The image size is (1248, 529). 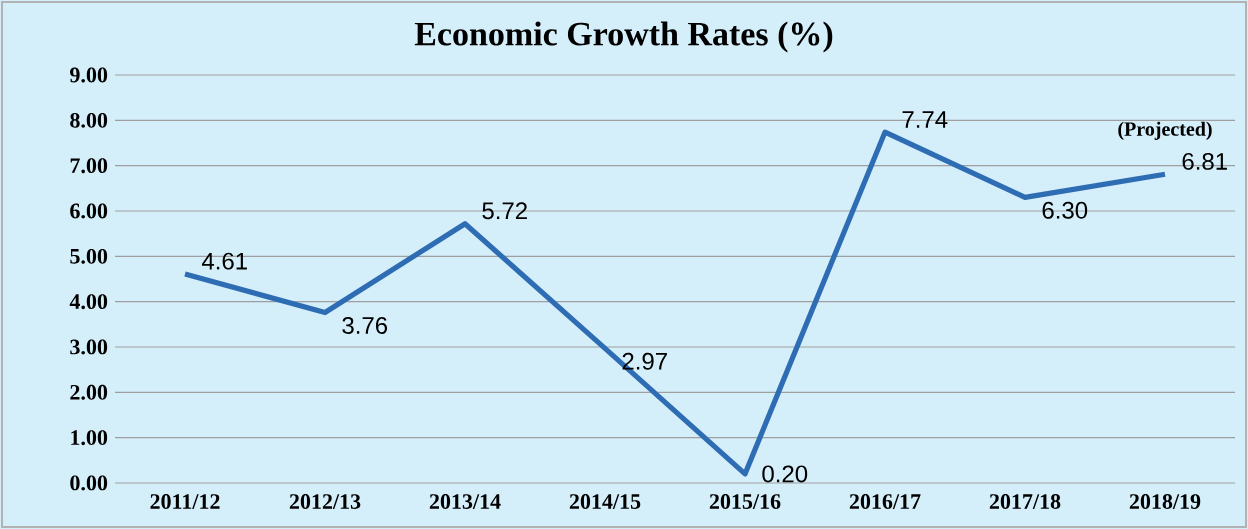 I want to click on y-tick-label: 8.00, so click(x=89, y=120).